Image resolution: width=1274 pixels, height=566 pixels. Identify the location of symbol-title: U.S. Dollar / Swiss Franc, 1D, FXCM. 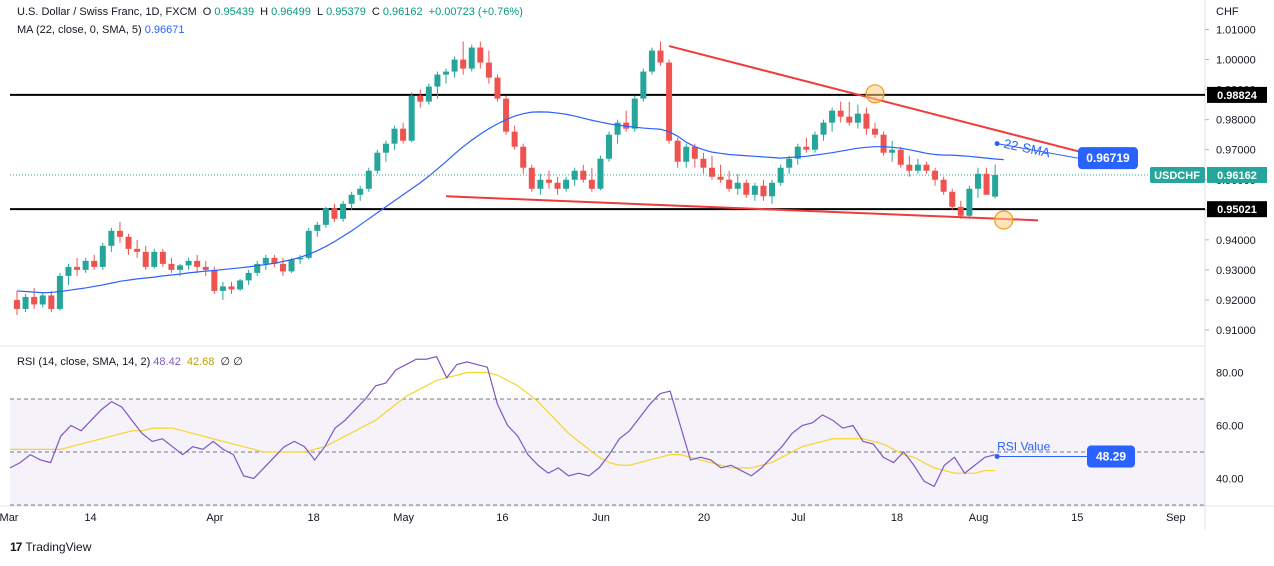
(107, 12).